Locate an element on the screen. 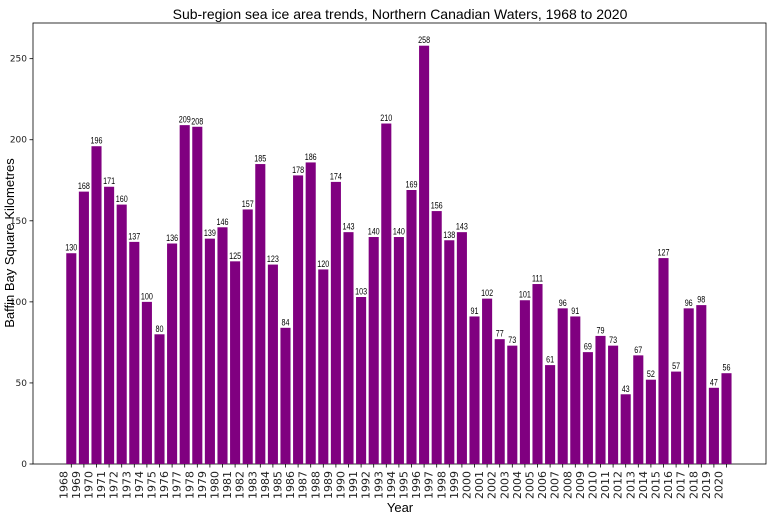 The width and height of the screenshot is (775, 525). data-label: 208 is located at coordinates (197, 122).